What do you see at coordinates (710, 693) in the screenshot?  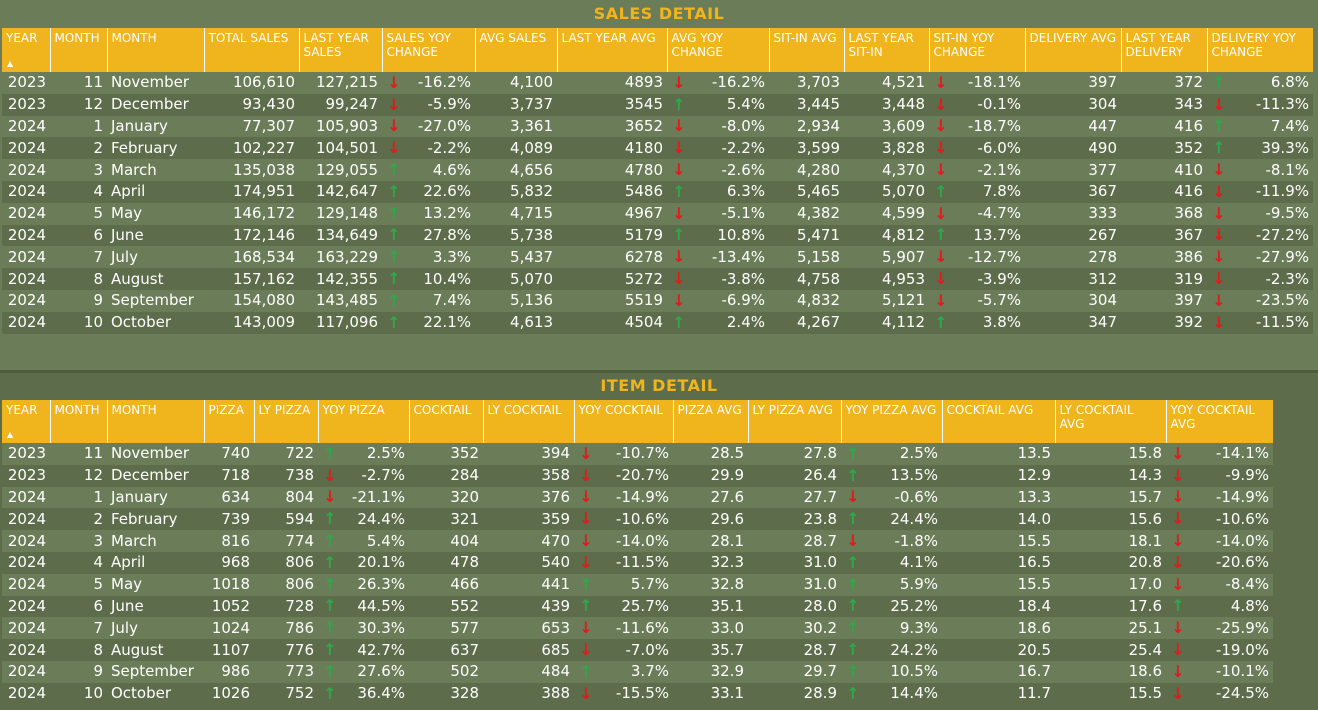 I see `value-cell: 33.1` at bounding box center [710, 693].